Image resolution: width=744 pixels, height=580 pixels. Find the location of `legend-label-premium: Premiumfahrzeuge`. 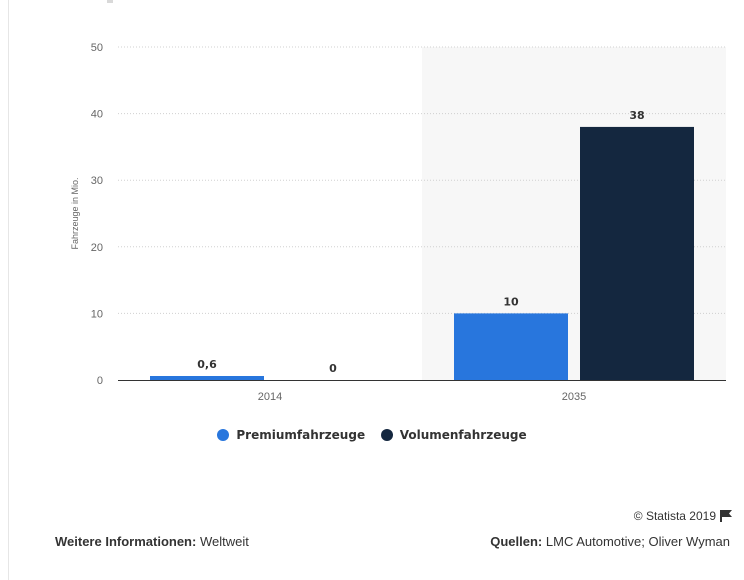

legend-label-premium: Premiumfahrzeuge is located at coordinates (301, 435).